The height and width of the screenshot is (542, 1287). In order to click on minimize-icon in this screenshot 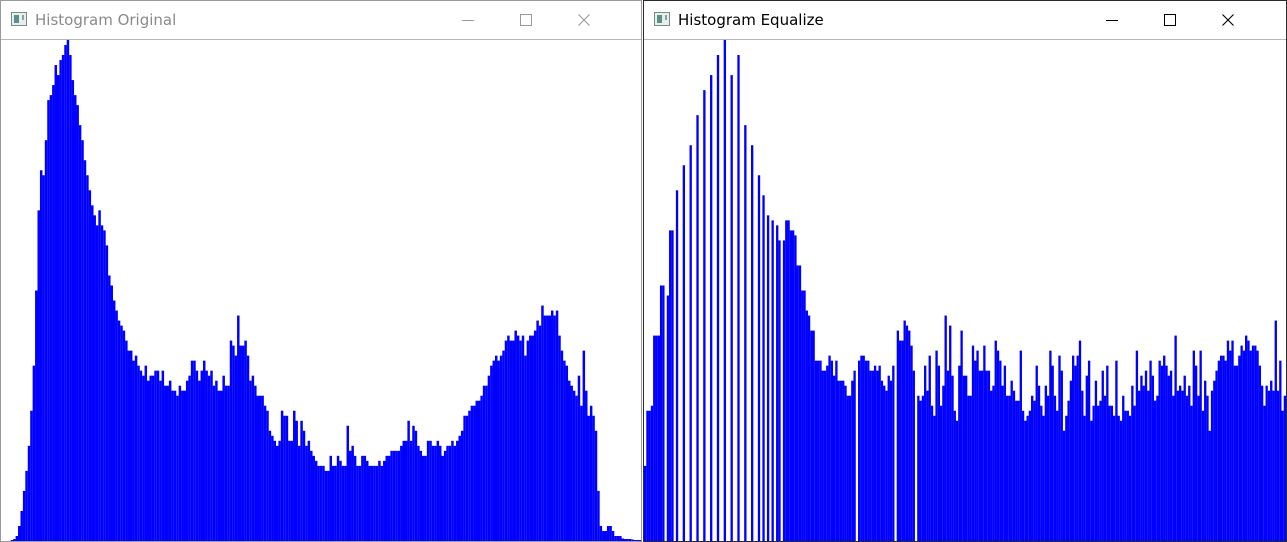, I will do `click(468, 20)`.